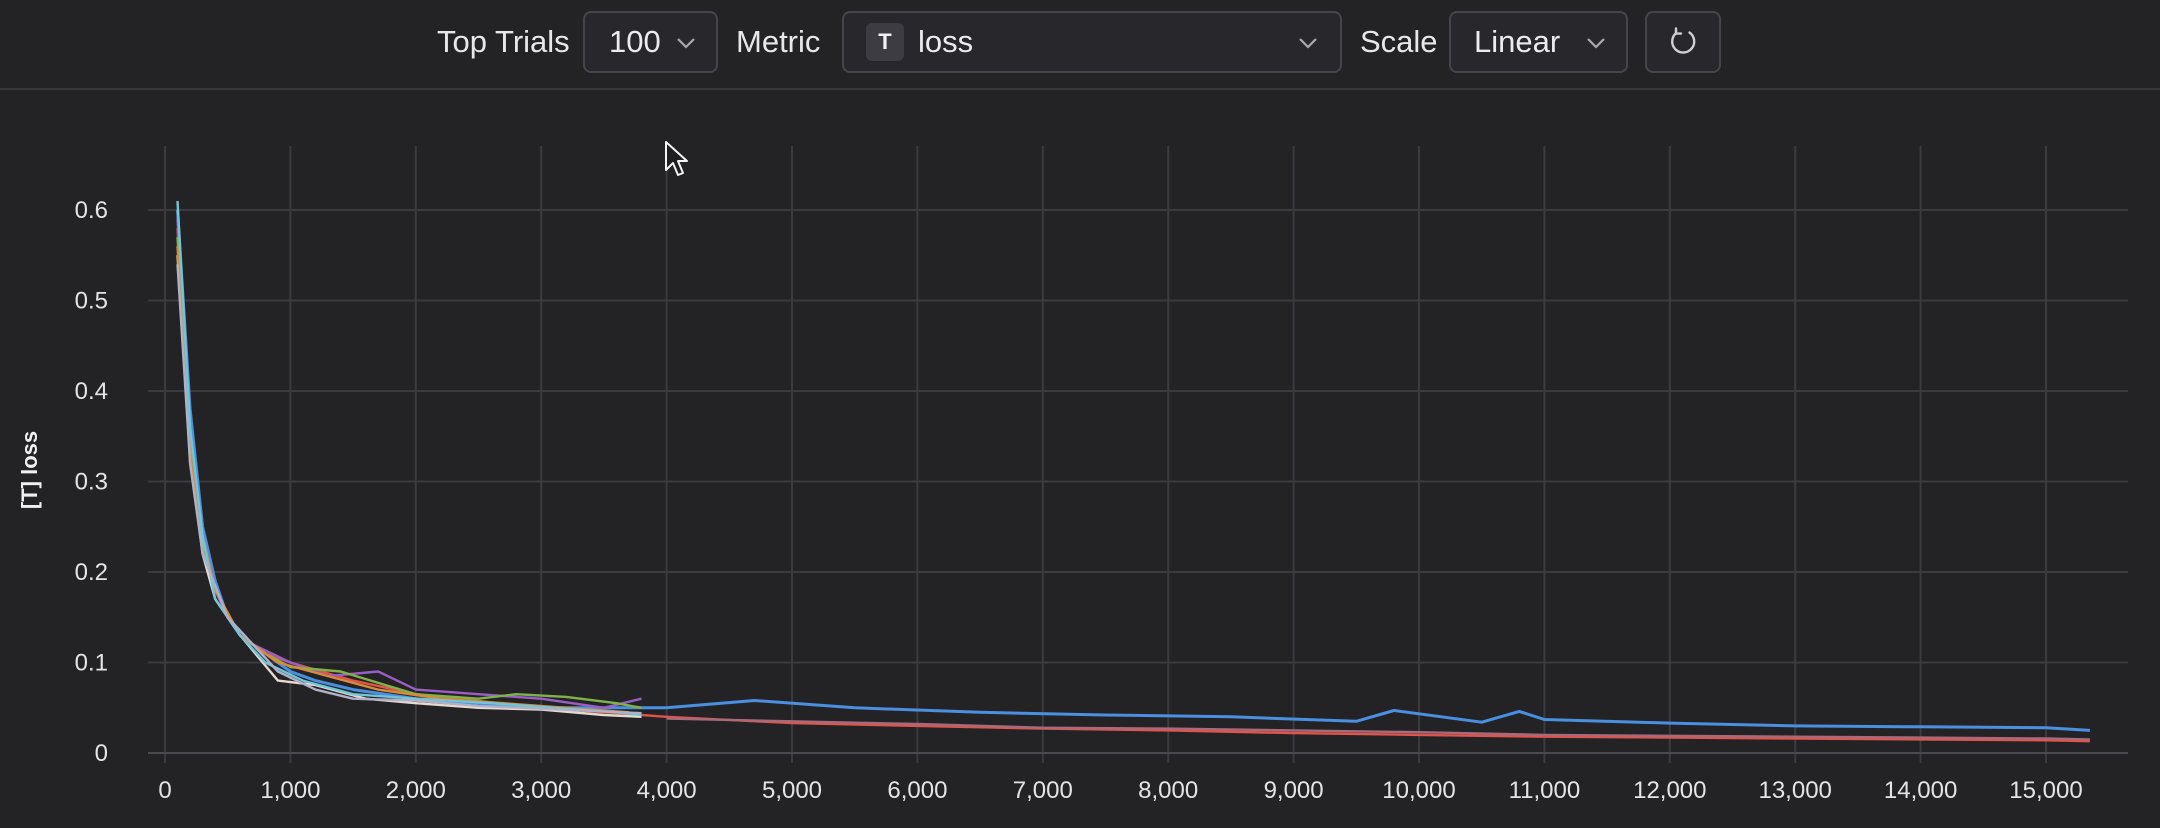 Image resolution: width=2160 pixels, height=828 pixels. Describe the element at coordinates (1794, 790) in the screenshot. I see `x-tick-label: 13,000` at that location.